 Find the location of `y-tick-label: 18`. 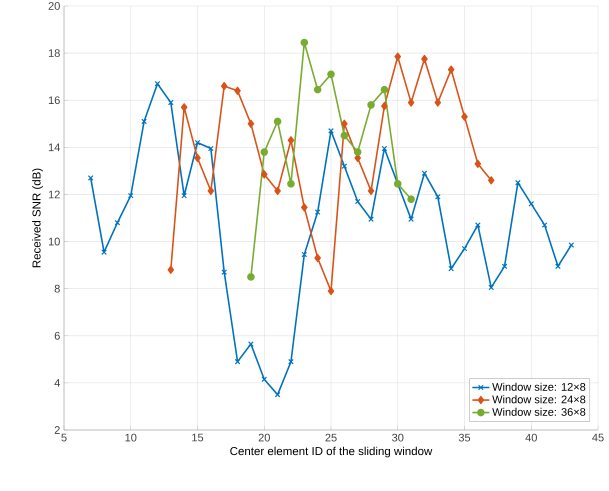

y-tick-label: 18 is located at coordinates (54, 53).